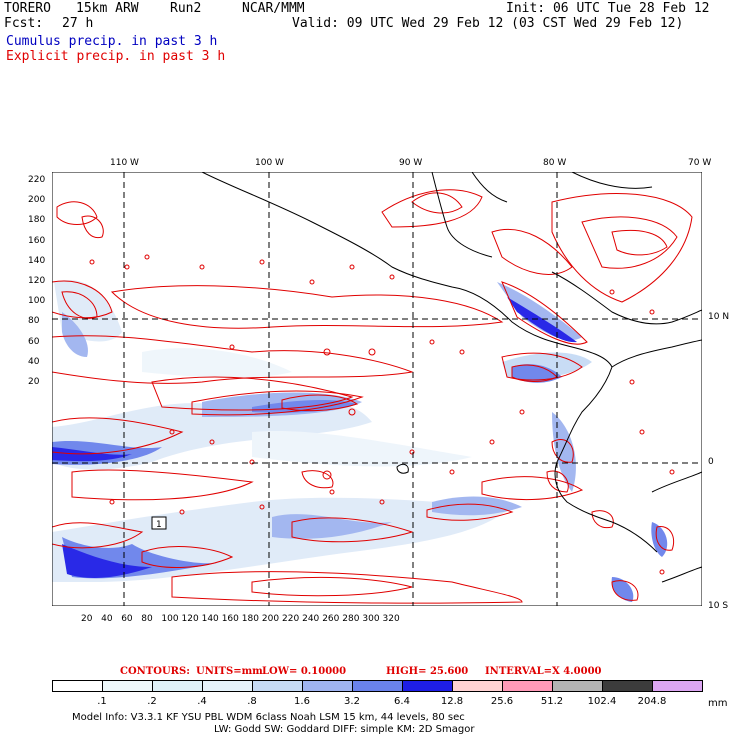  What do you see at coordinates (719, 317) in the screenshot?
I see `right-tick-label: 10 N` at bounding box center [719, 317].